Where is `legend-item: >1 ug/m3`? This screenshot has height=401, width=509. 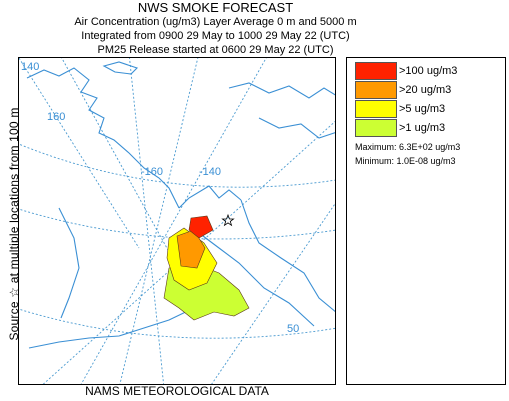 legend-item: >1 ug/m3 is located at coordinates (400, 128).